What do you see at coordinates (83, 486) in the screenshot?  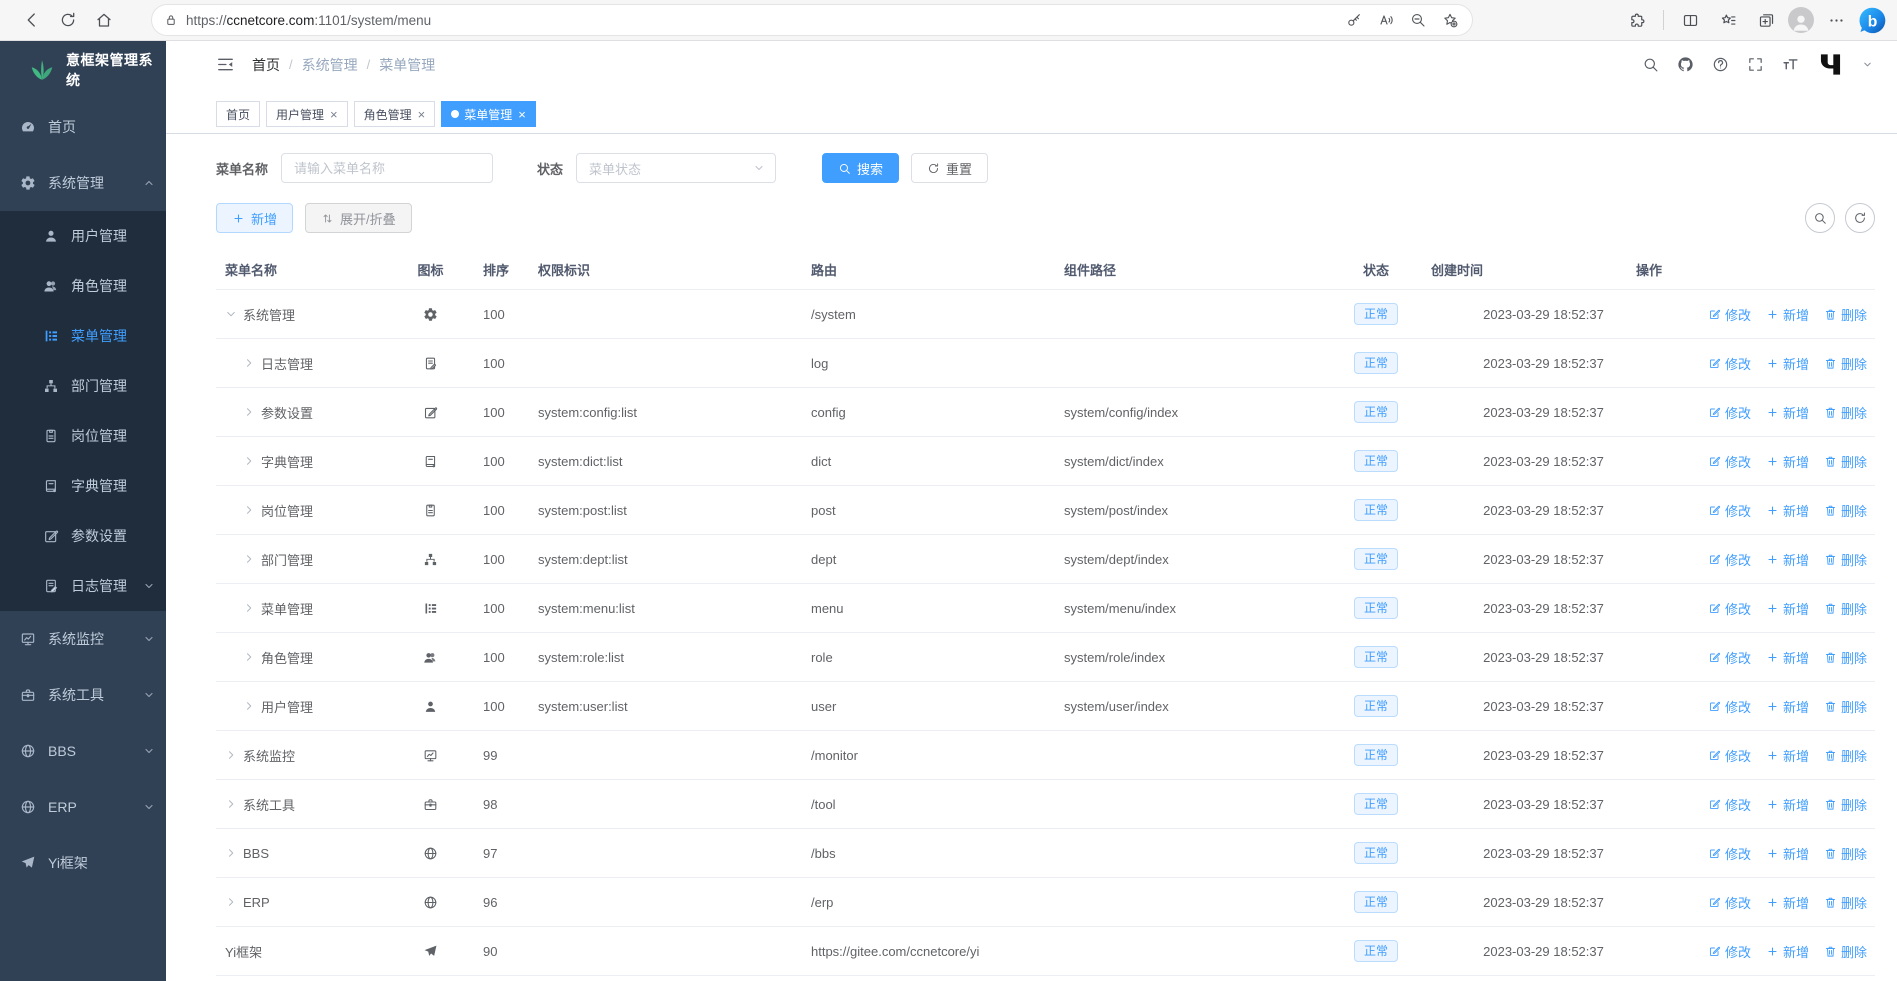 I see `sidebar-item-dict: 字典管理` at bounding box center [83, 486].